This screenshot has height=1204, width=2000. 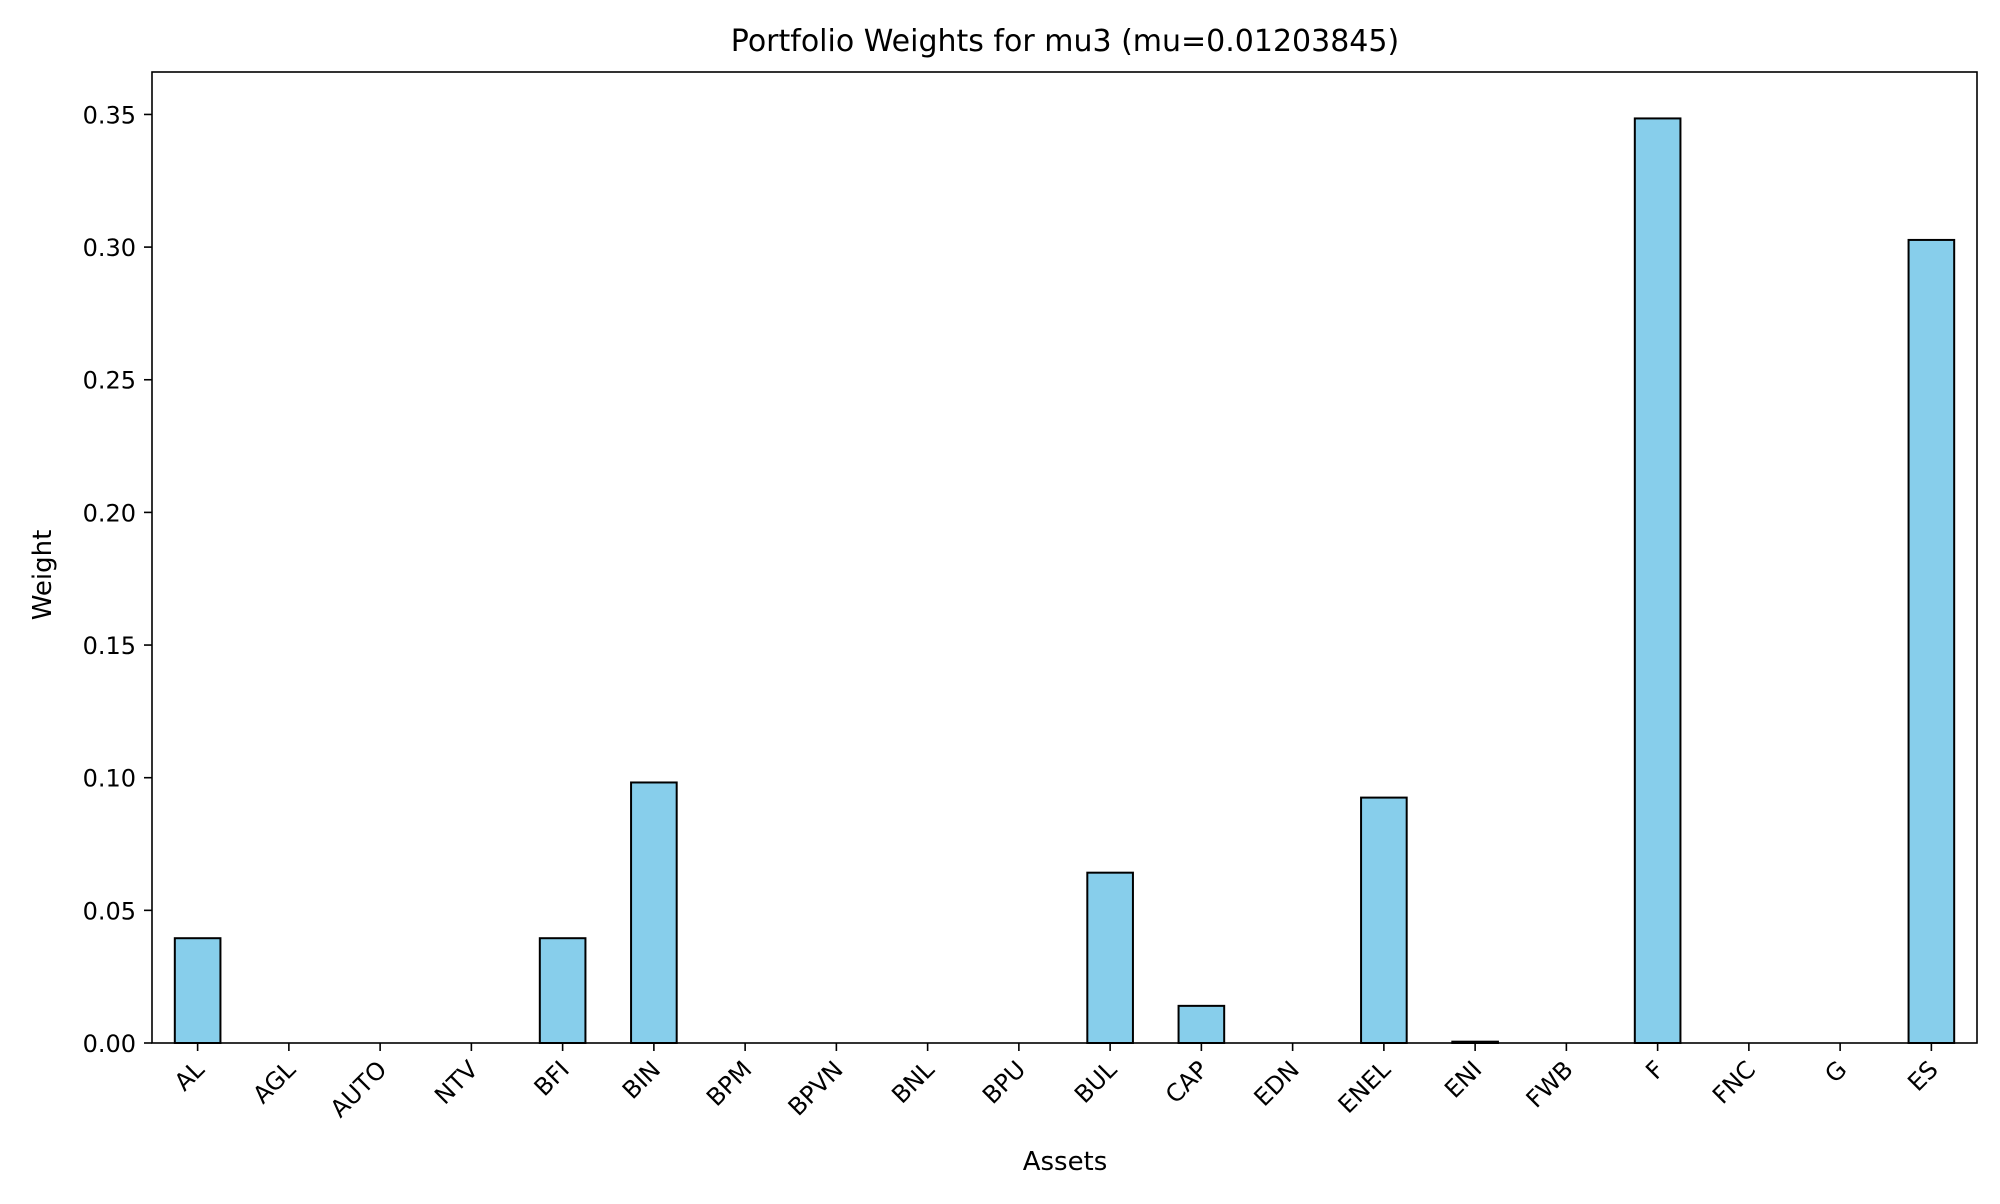 I want to click on bar-bfi, so click(x=562, y=991).